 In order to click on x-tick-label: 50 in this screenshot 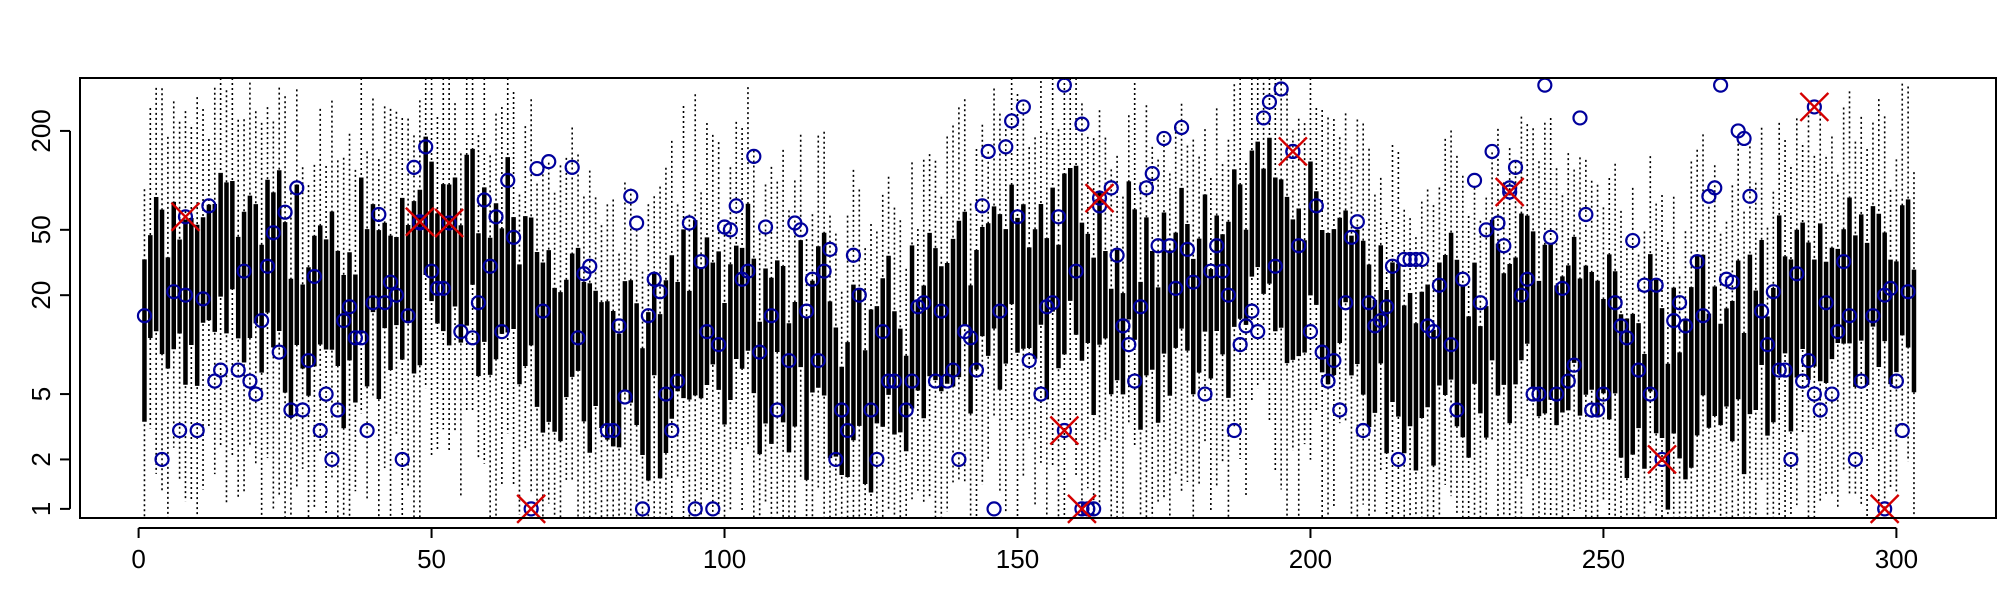, I will do `click(431, 559)`.